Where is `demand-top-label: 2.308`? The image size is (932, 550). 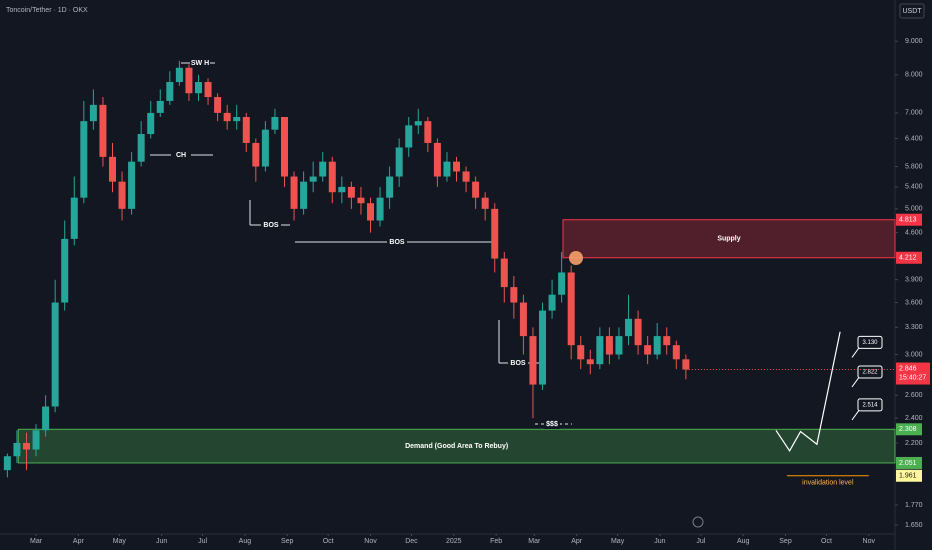
demand-top-label: 2.308 is located at coordinates (908, 429).